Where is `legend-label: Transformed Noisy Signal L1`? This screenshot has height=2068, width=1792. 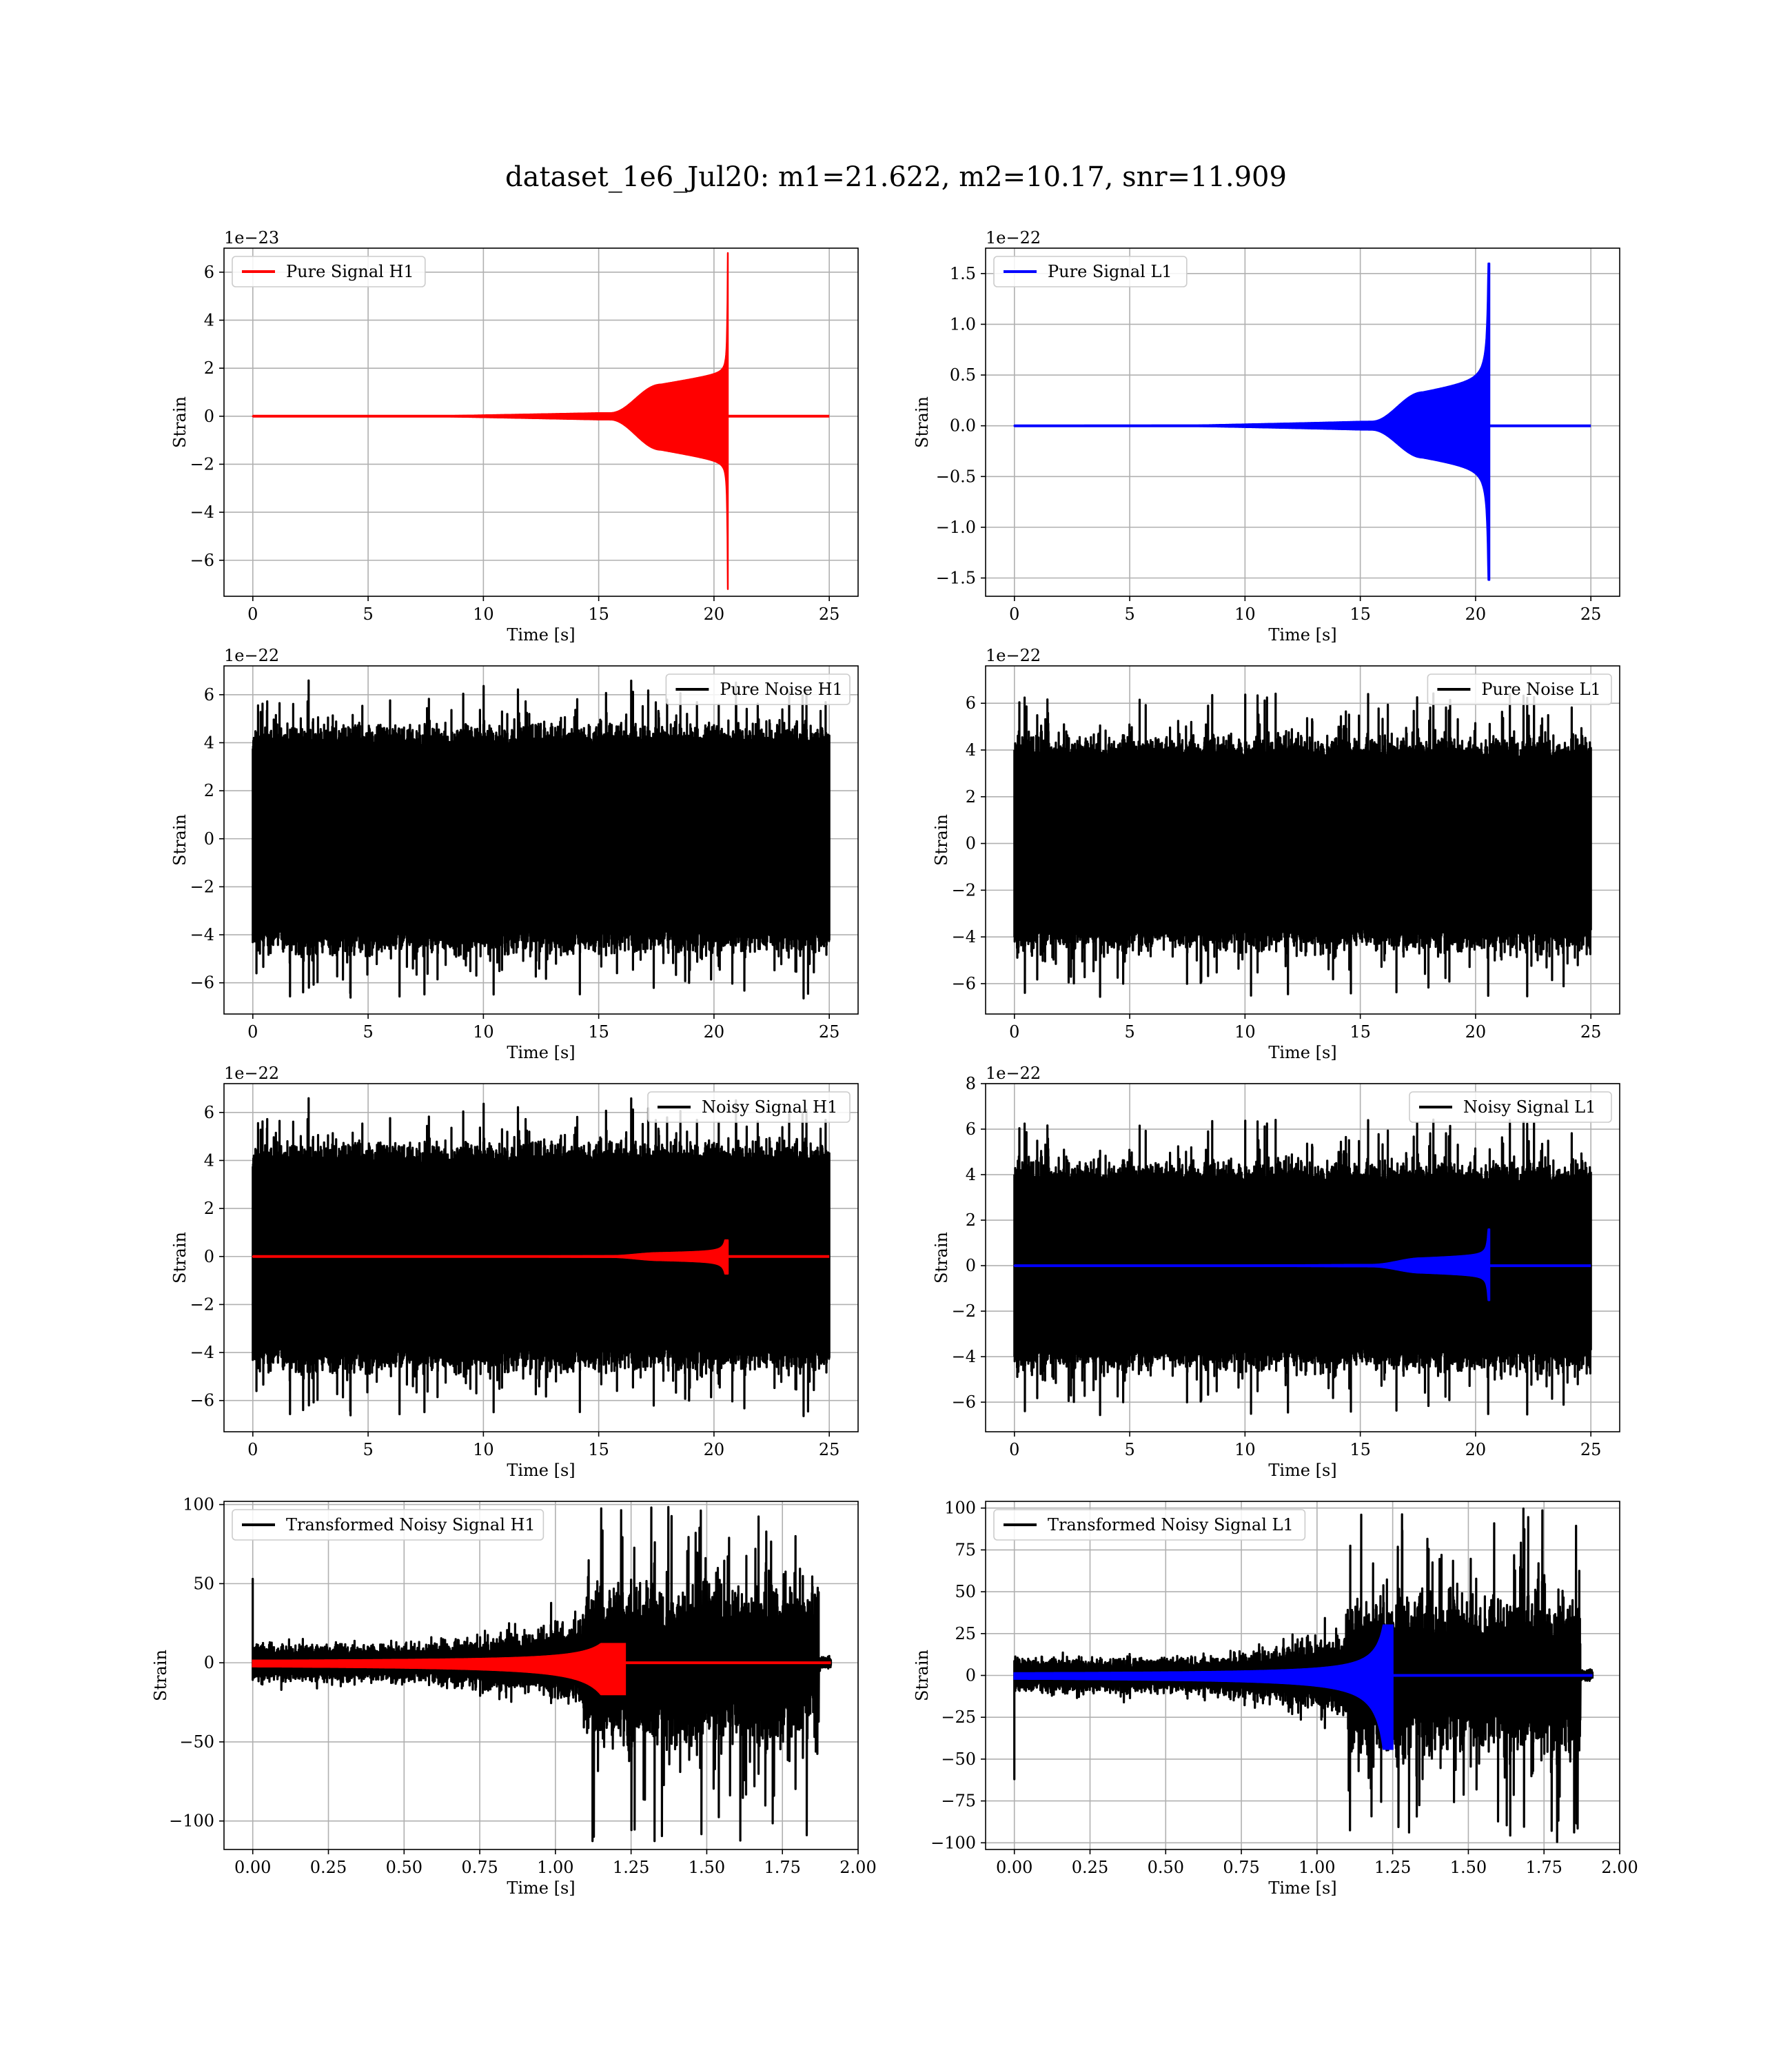
legend-label: Transformed Noisy Signal L1 is located at coordinates (1171, 1524).